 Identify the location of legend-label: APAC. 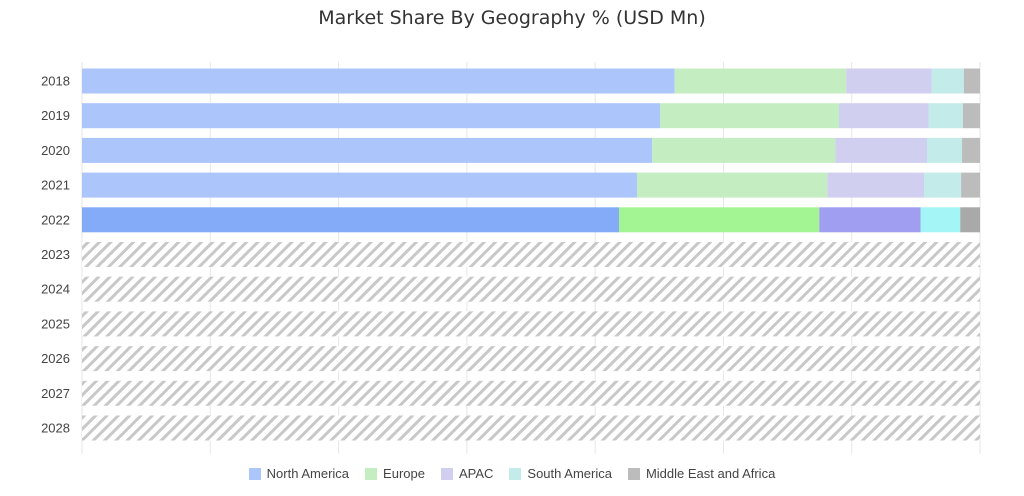
(476, 473).